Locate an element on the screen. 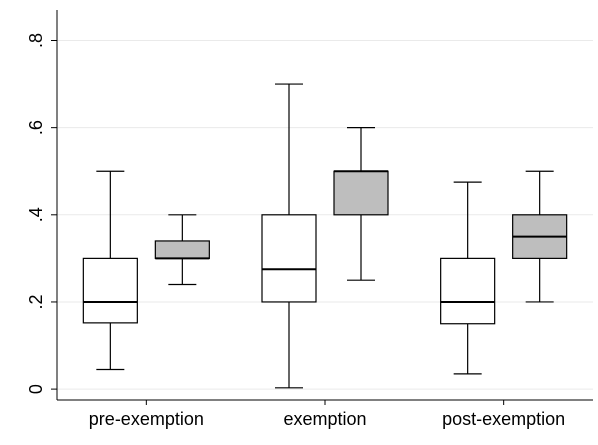 The image size is (598, 445). x-tick-label: exemption is located at coordinates (324, 419).